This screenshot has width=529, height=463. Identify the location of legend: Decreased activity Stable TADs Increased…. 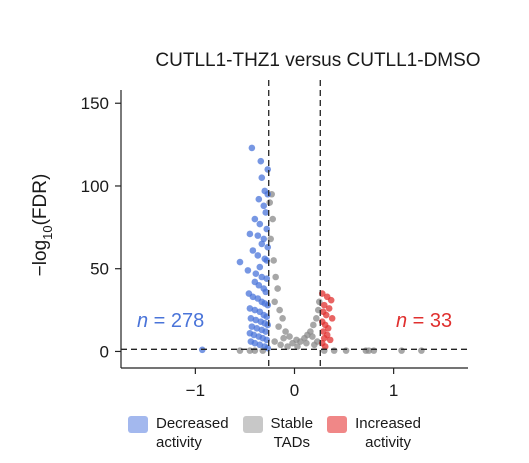
(281, 433).